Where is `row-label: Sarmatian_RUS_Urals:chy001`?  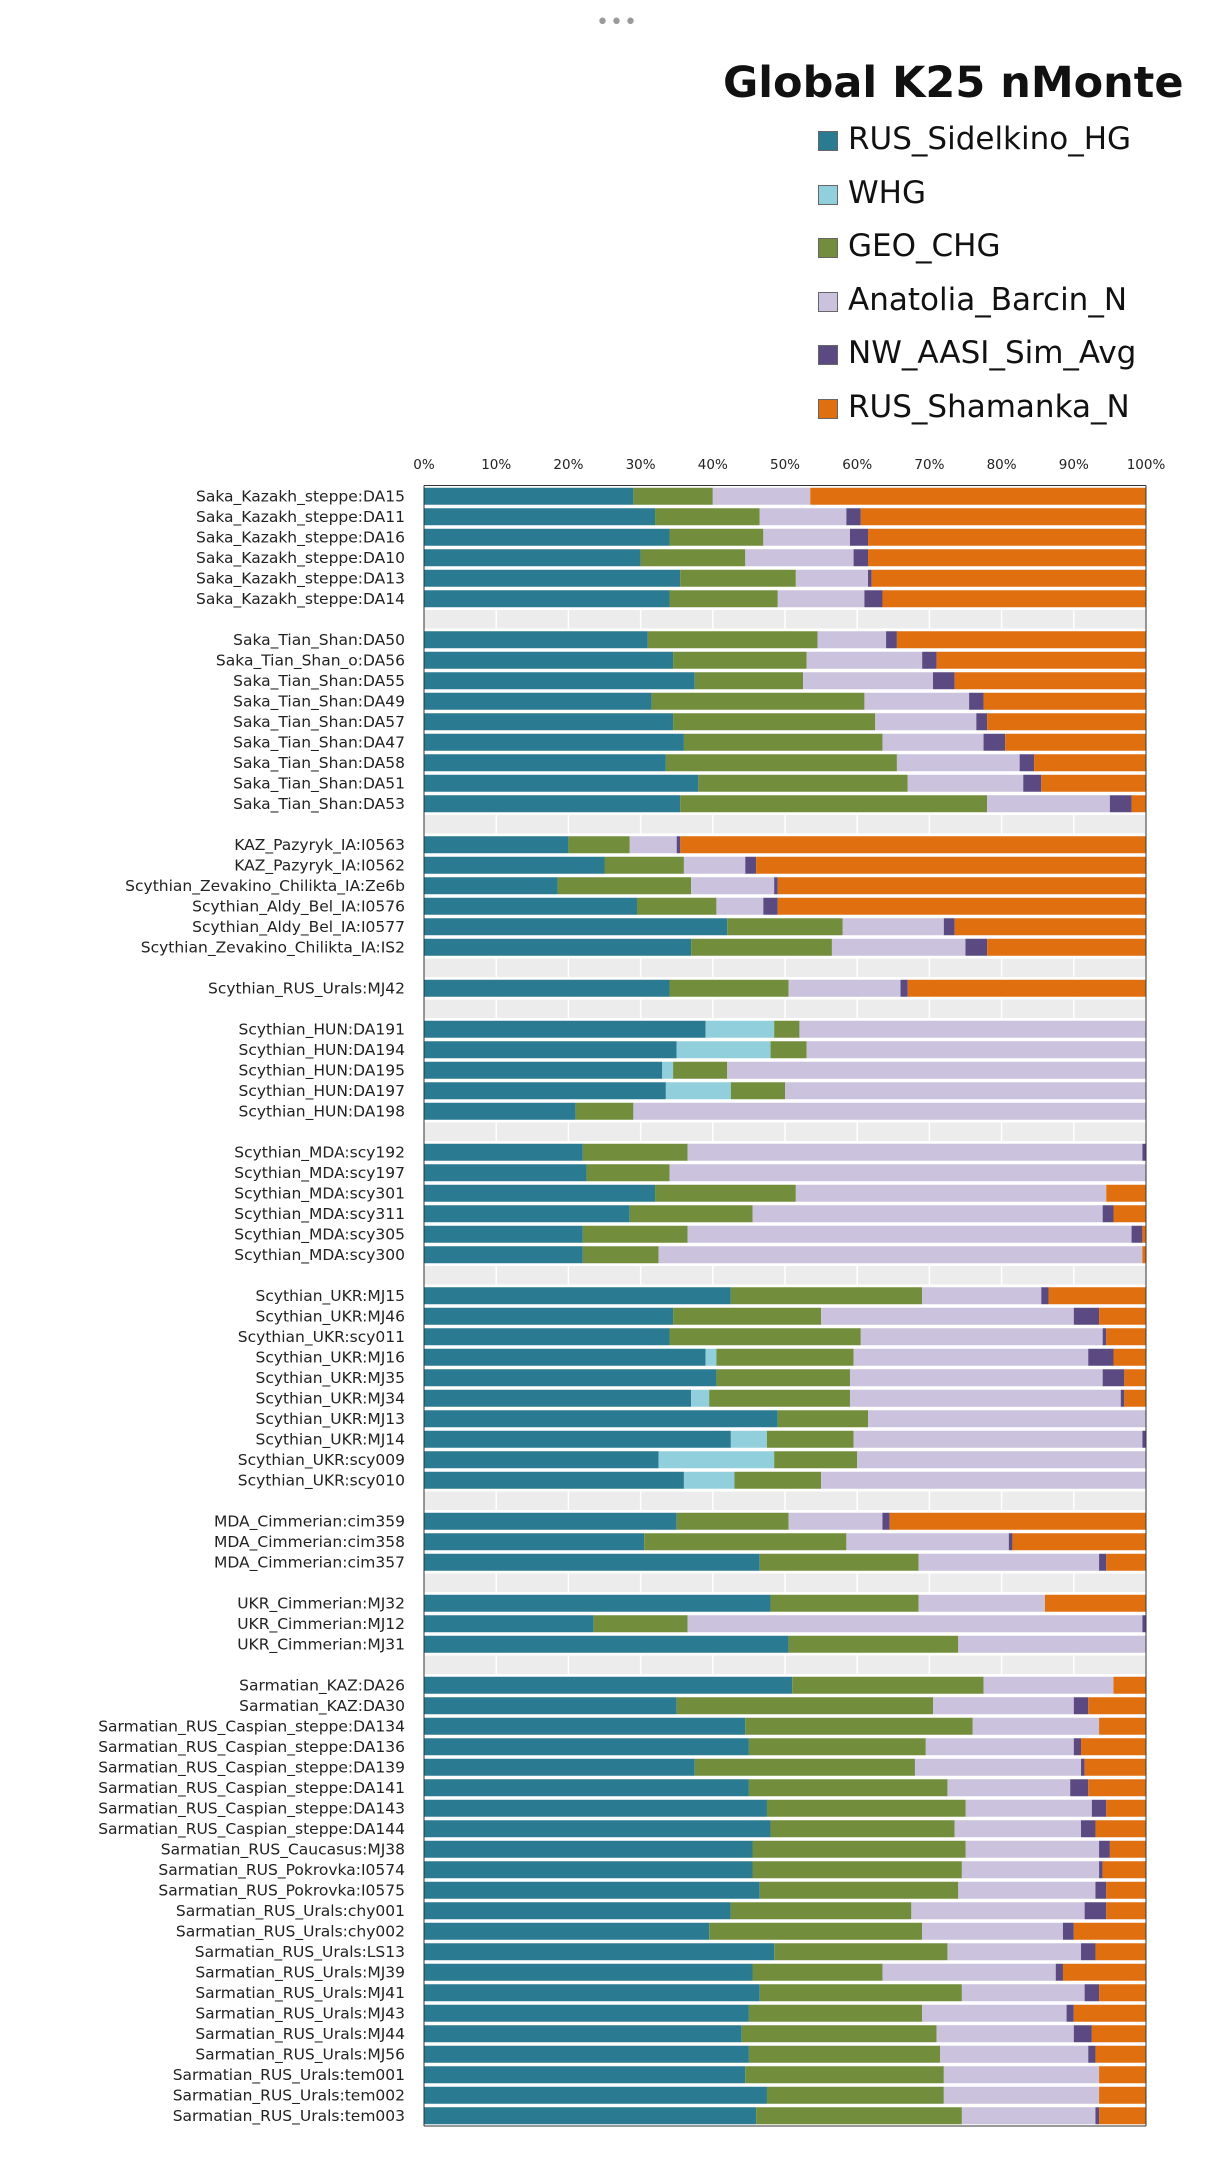 row-label: Sarmatian_RUS_Urals:chy001 is located at coordinates (290, 1911).